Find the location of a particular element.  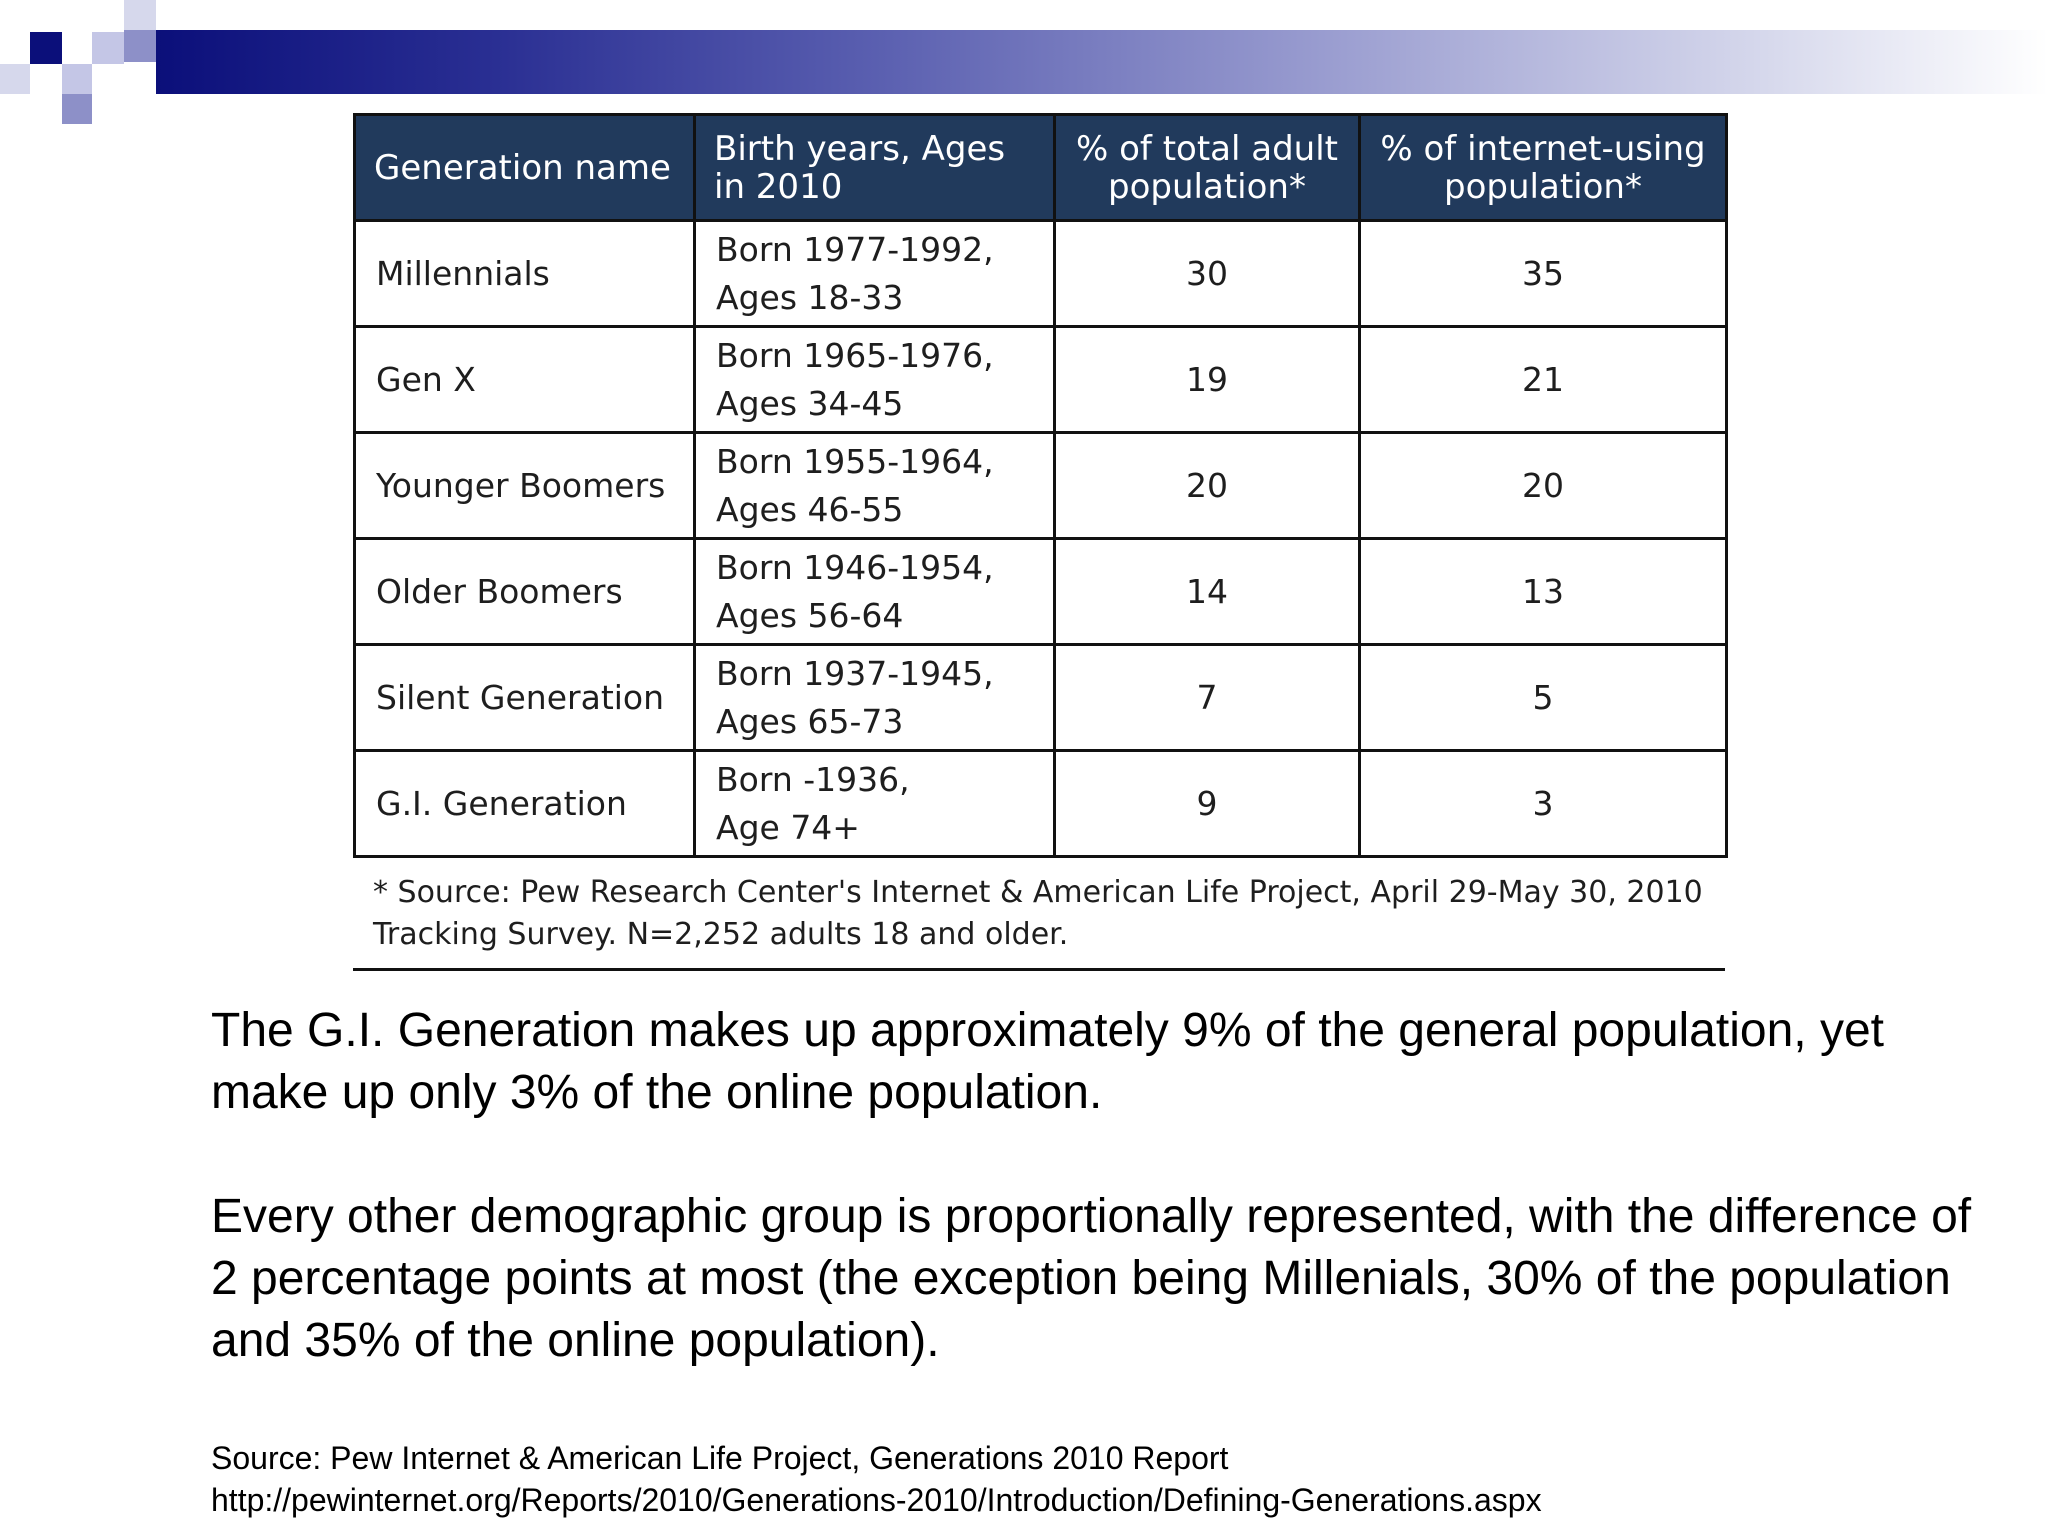

birth-years-cell: Born 1977-1992, Ages 18-33 is located at coordinates (874, 273).